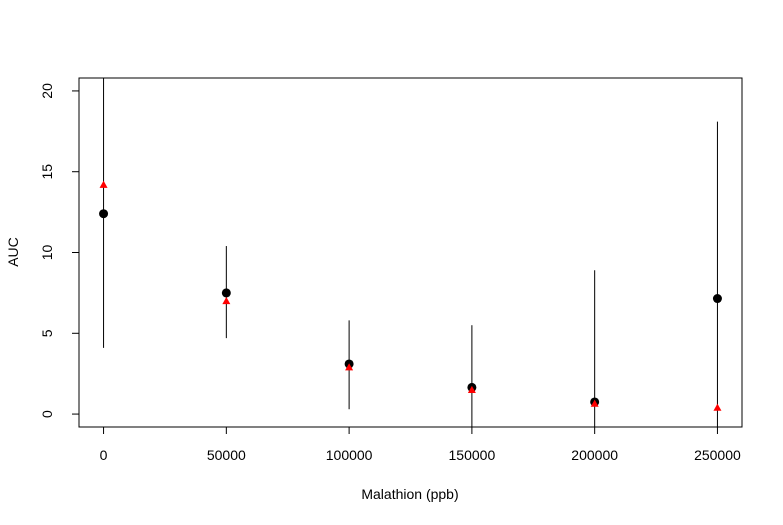  I want to click on x-tick-label: 0, so click(104, 455).